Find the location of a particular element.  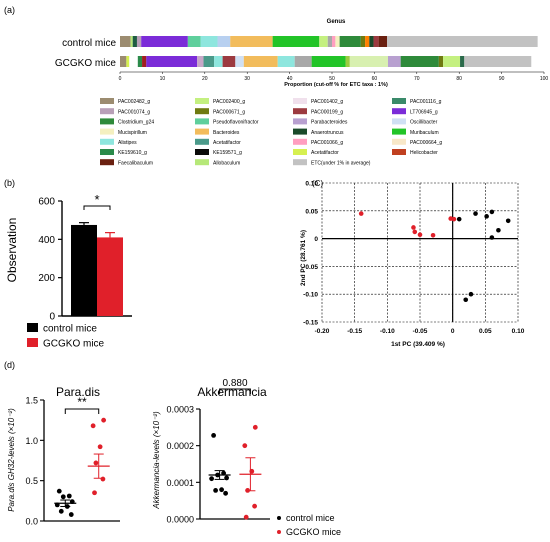

x-tick-label: 70 is located at coordinates (417, 79).